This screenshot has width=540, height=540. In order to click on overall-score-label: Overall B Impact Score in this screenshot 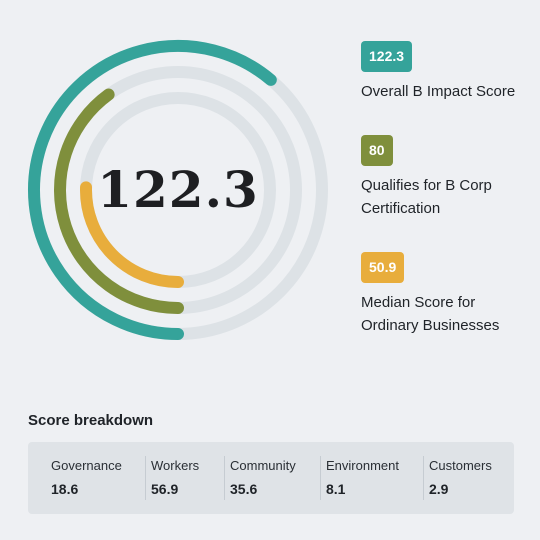, I will do `click(438, 91)`.